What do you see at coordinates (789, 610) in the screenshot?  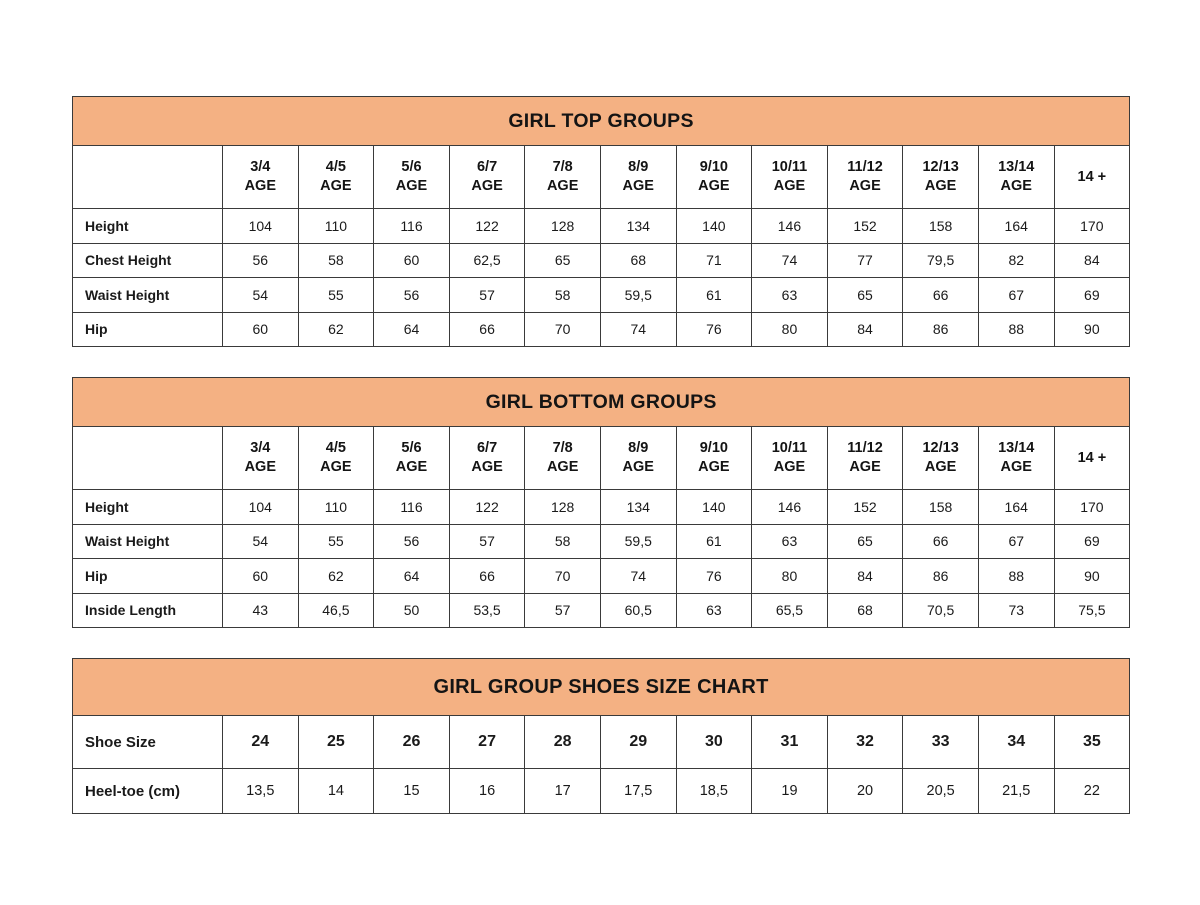 I see `table-cell: 65,5` at bounding box center [789, 610].